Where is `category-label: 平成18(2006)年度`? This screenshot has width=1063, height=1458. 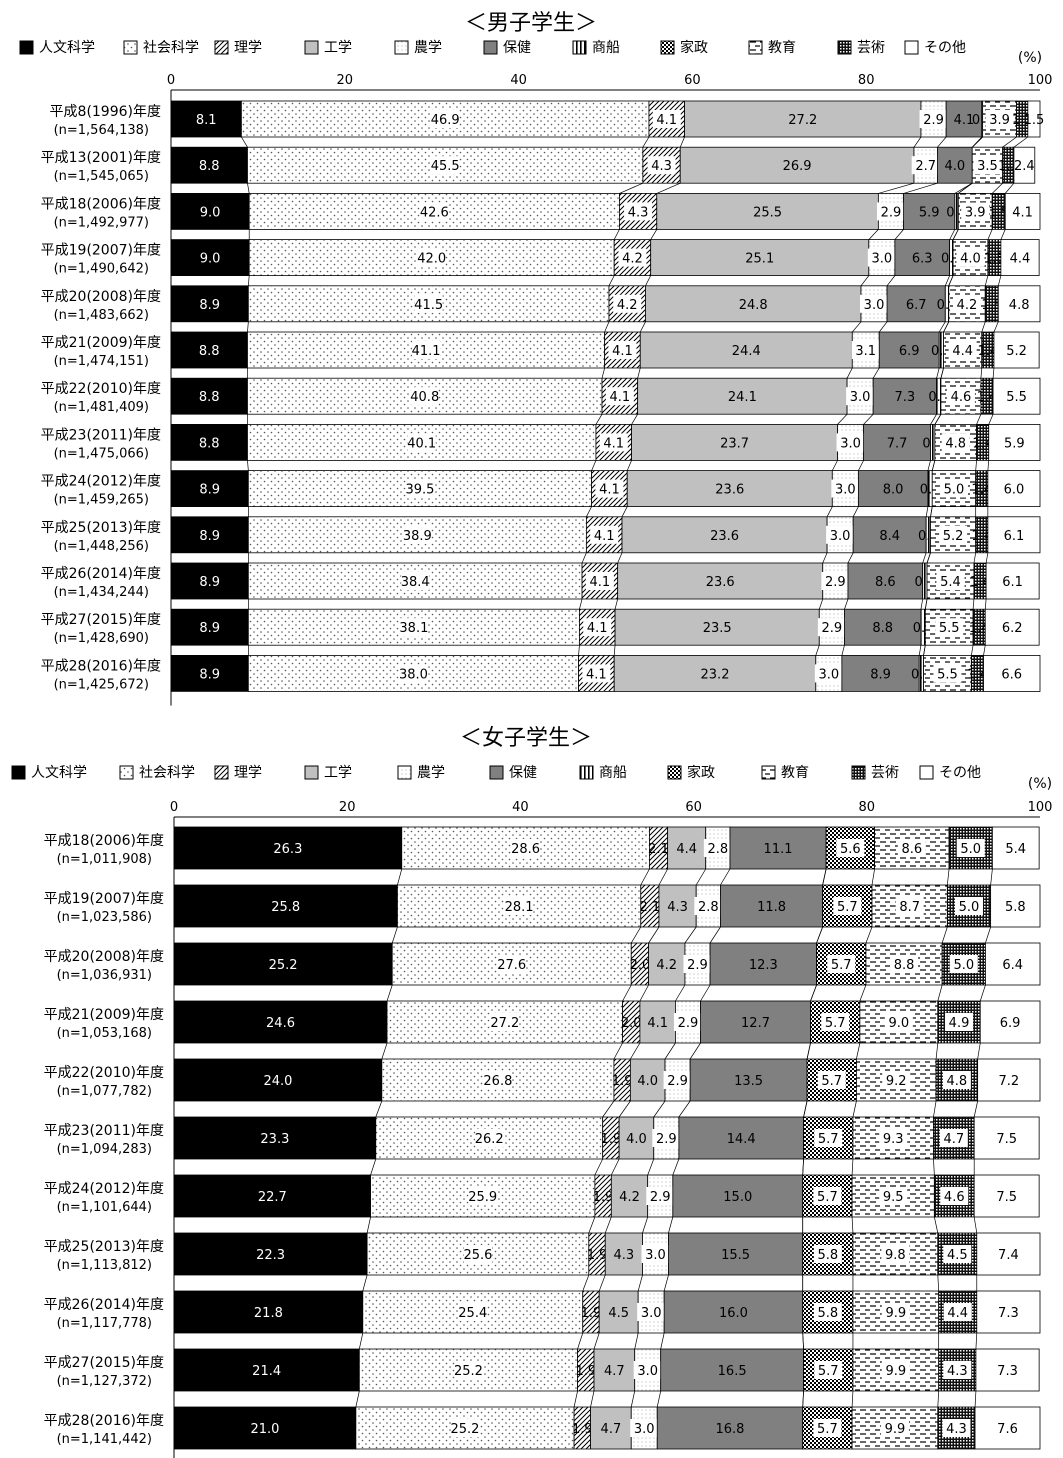 category-label: 平成18(2006)年度 is located at coordinates (101, 204).